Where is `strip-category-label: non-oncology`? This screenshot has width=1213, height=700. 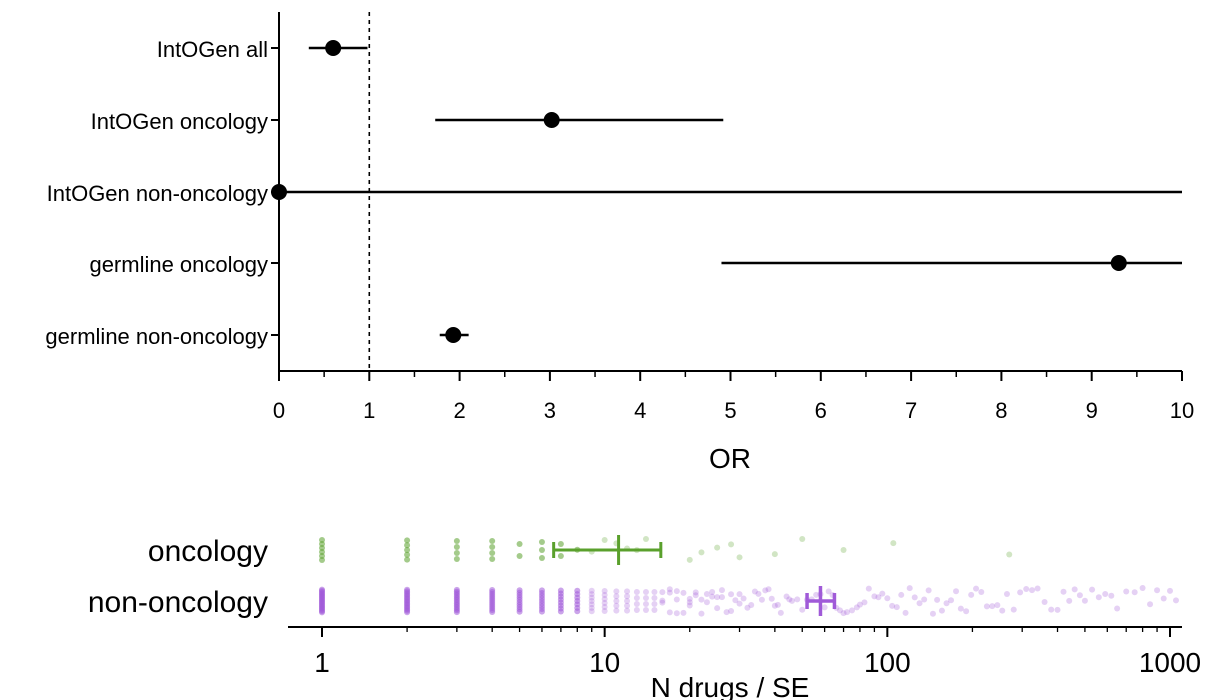
strip-category-label: non-oncology is located at coordinates (178, 602).